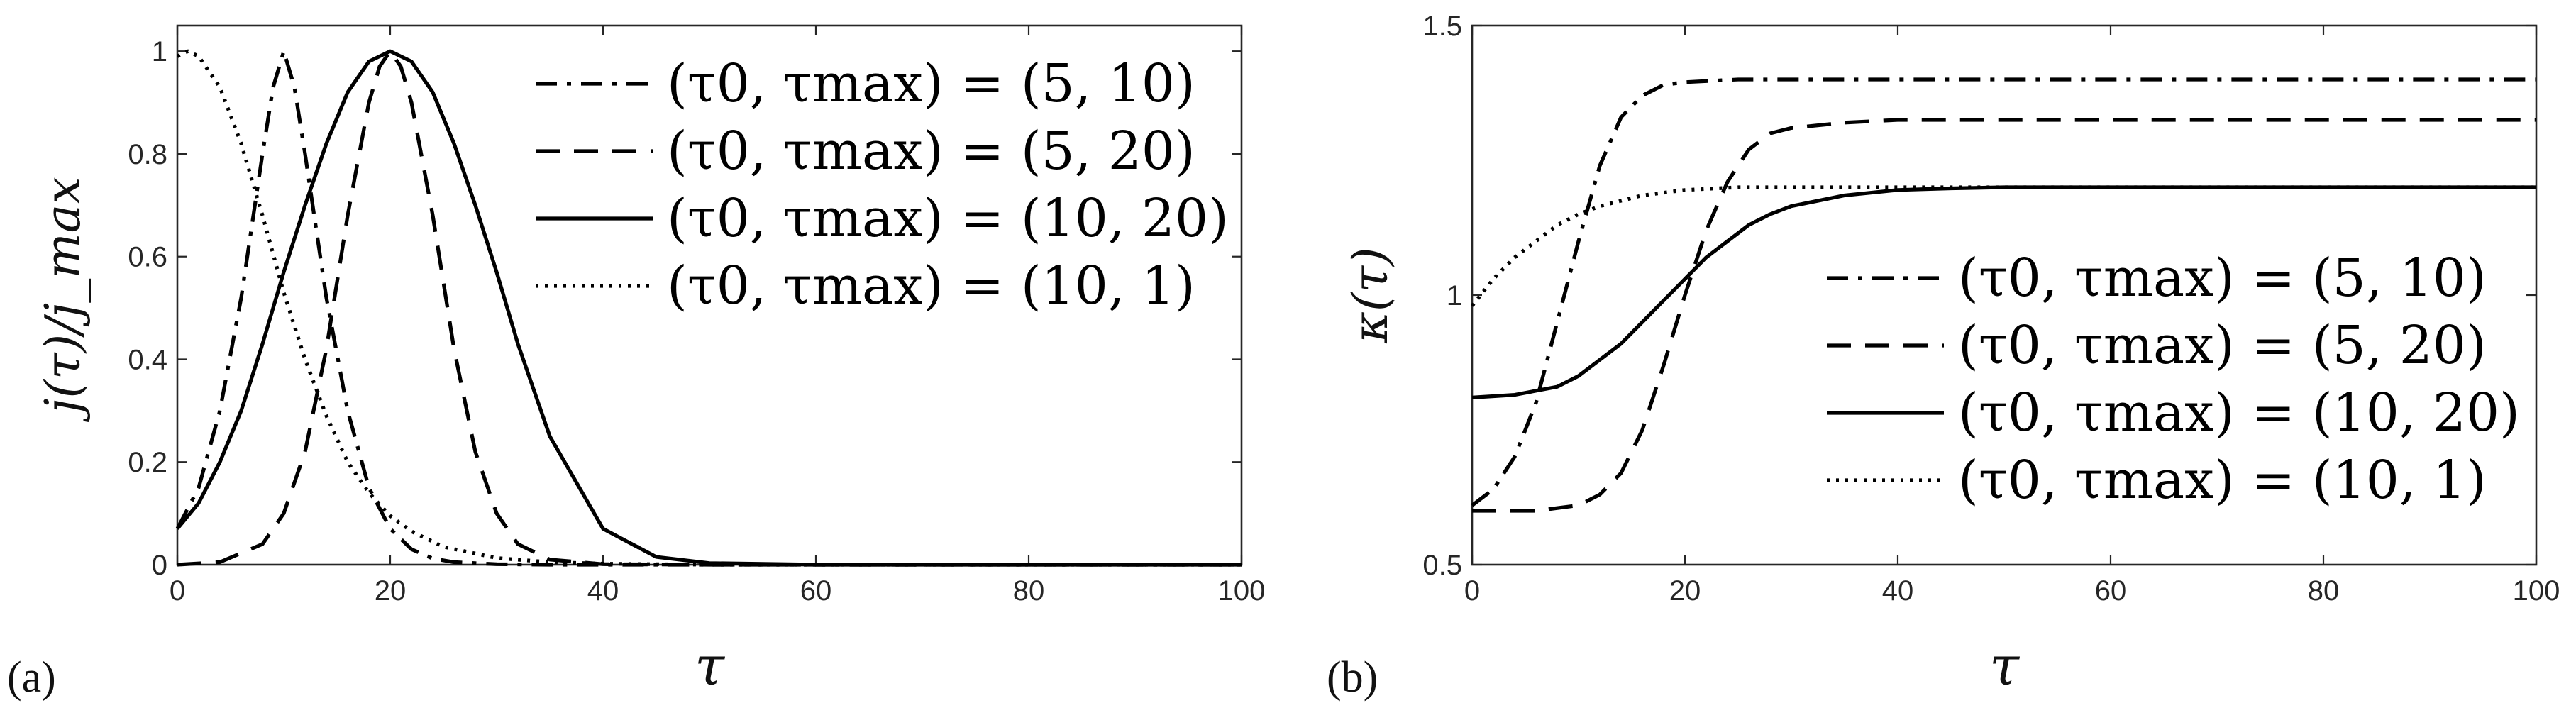 Image resolution: width=2576 pixels, height=725 pixels. I want to click on y-tick-label: 0.5, so click(1442, 565).